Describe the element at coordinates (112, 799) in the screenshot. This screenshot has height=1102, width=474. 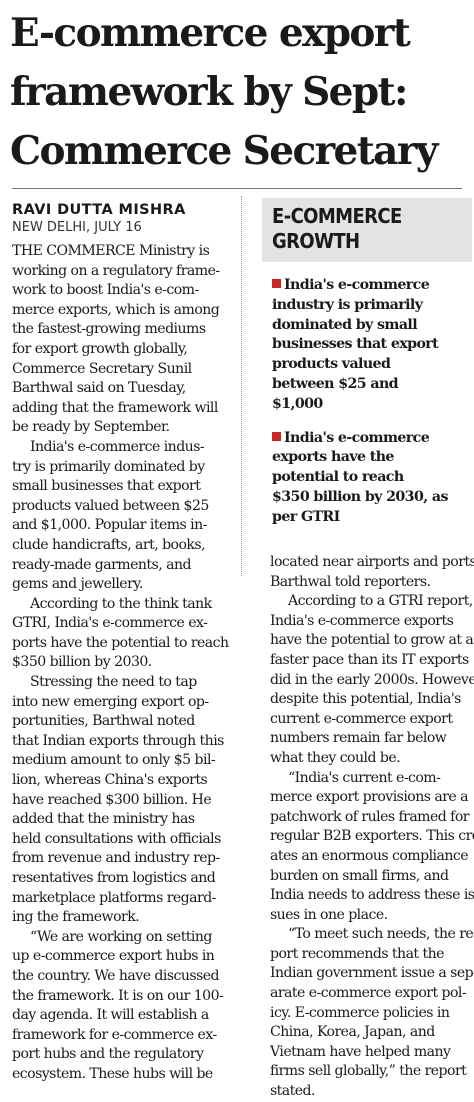
I see `text-line: have reached $300 billion. He` at that location.